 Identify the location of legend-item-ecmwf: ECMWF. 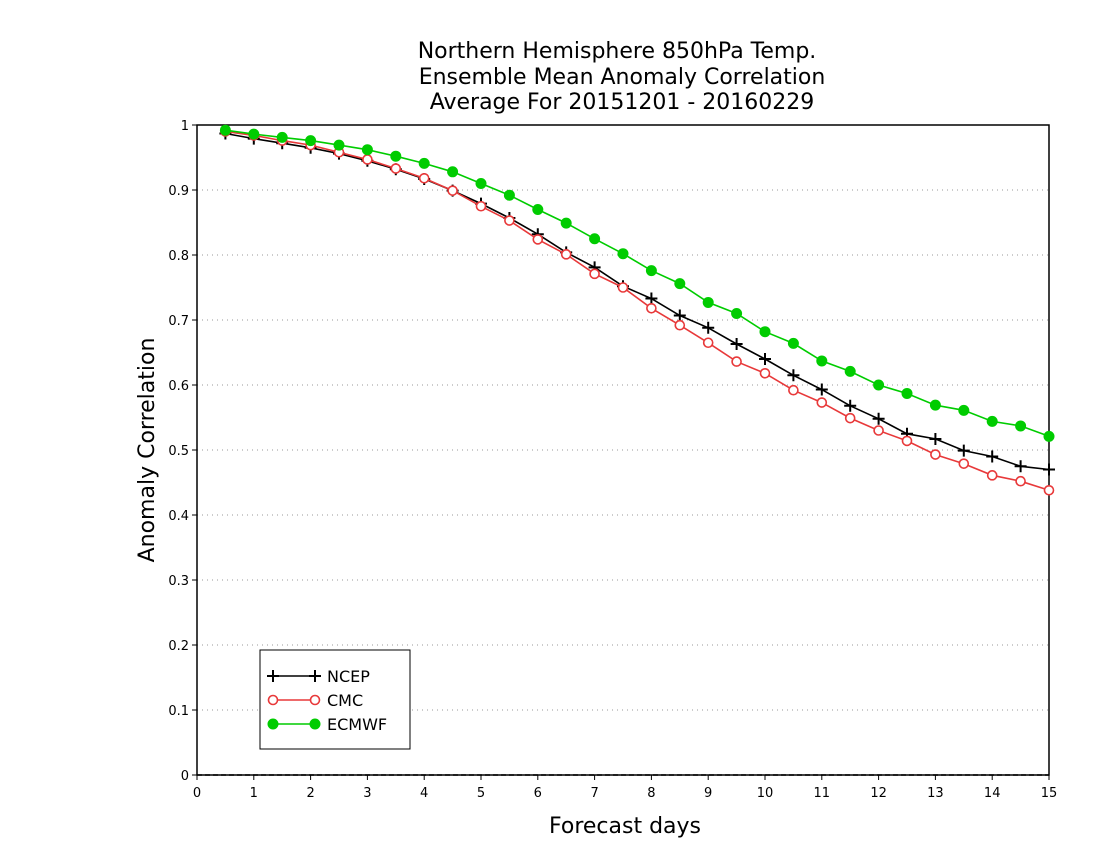
(327, 724).